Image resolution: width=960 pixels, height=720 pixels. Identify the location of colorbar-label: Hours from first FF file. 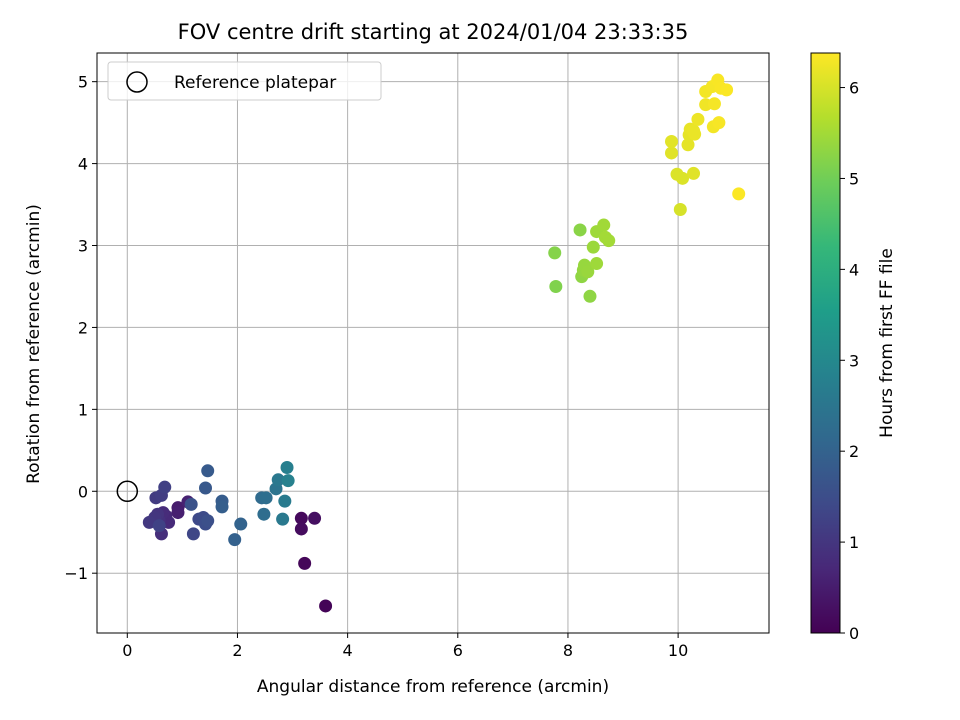
(887, 343).